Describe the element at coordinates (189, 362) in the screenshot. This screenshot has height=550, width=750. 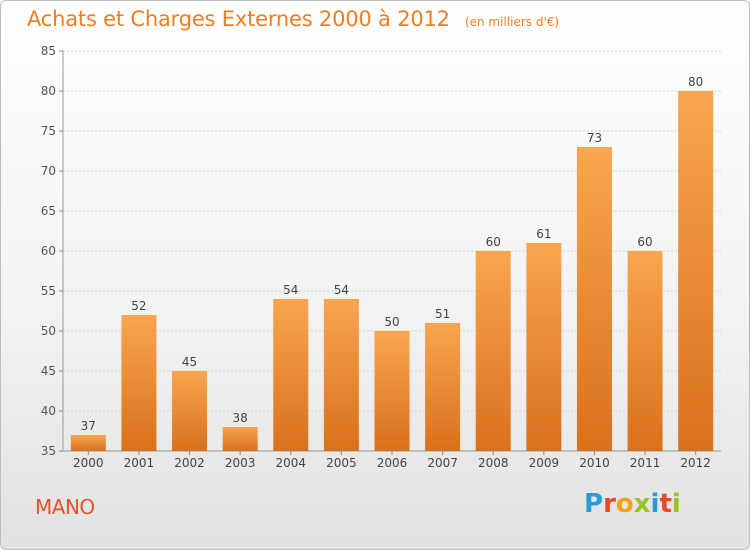
I see `value-label-2002: 45` at that location.